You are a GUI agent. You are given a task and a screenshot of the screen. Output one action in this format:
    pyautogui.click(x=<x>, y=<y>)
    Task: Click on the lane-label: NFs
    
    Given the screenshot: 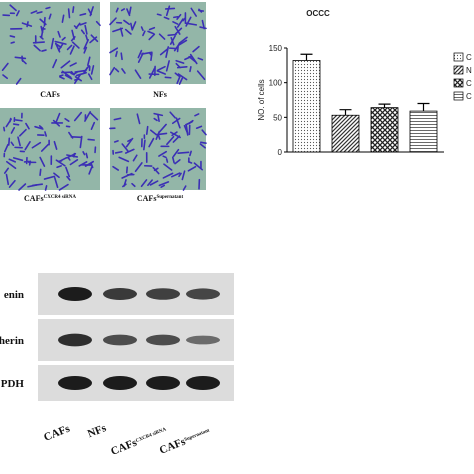 What is the action you would take?
    pyautogui.click(x=97, y=431)
    